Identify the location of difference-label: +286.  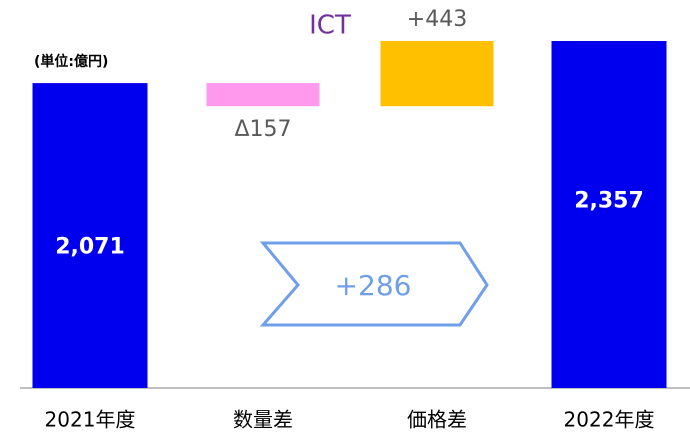
(373, 285).